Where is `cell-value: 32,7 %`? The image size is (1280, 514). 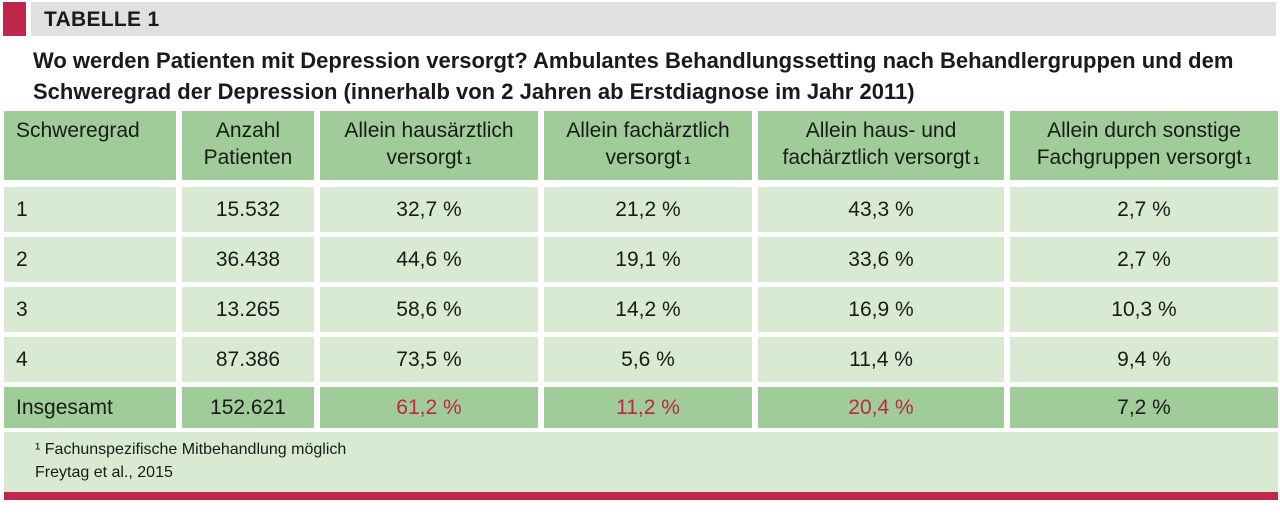
cell-value: 32,7 % is located at coordinates (429, 209).